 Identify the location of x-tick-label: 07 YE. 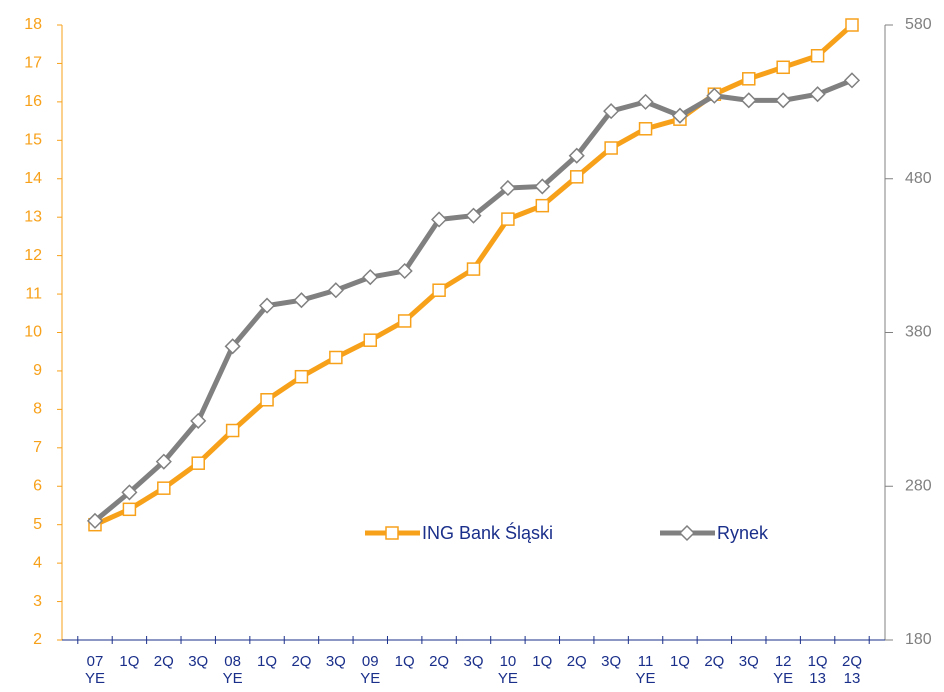
(94, 670).